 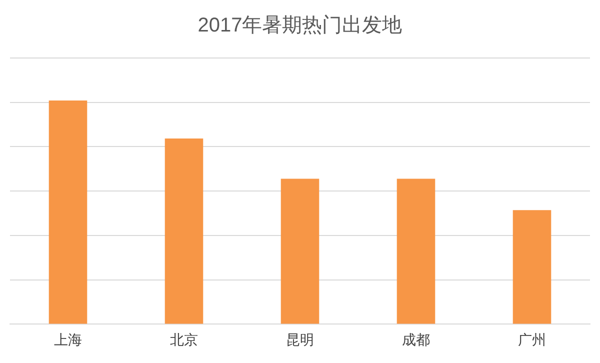 I want to click on x-tick-label: 广州, so click(x=532, y=339).